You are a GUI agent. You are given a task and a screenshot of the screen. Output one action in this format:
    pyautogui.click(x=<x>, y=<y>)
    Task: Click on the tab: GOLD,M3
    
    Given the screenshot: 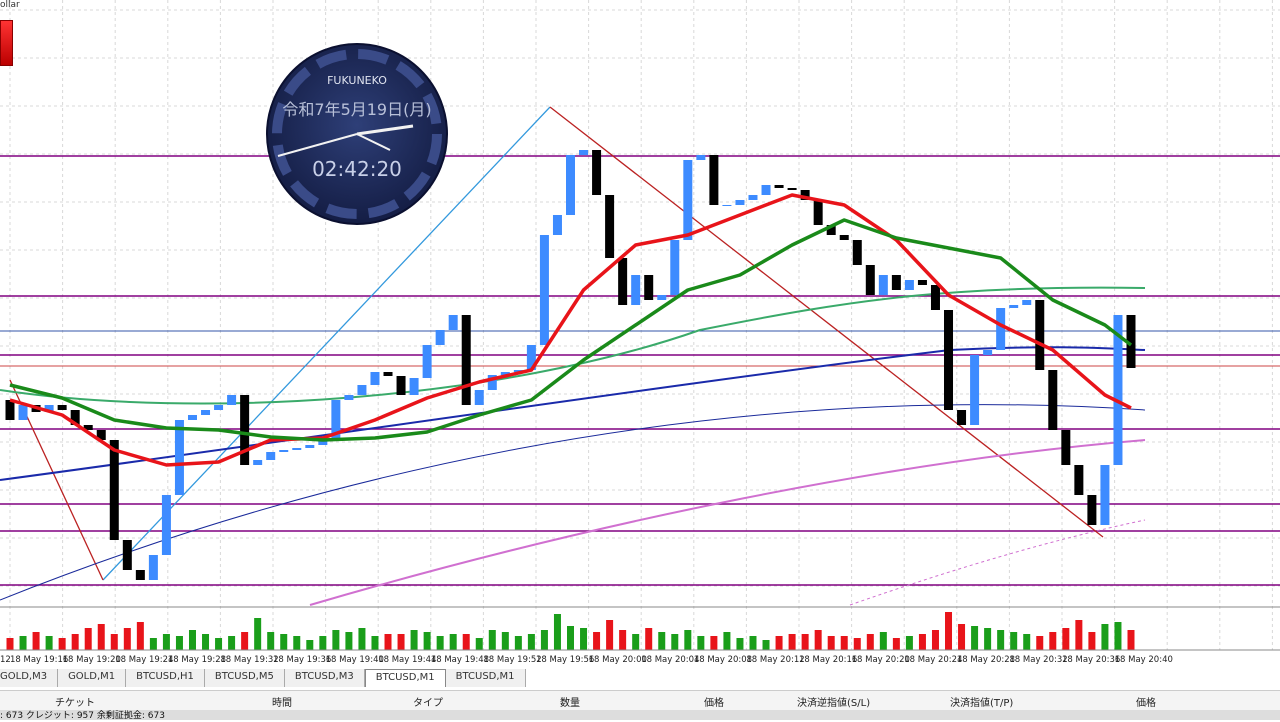 What is the action you would take?
    pyautogui.click(x=29, y=678)
    